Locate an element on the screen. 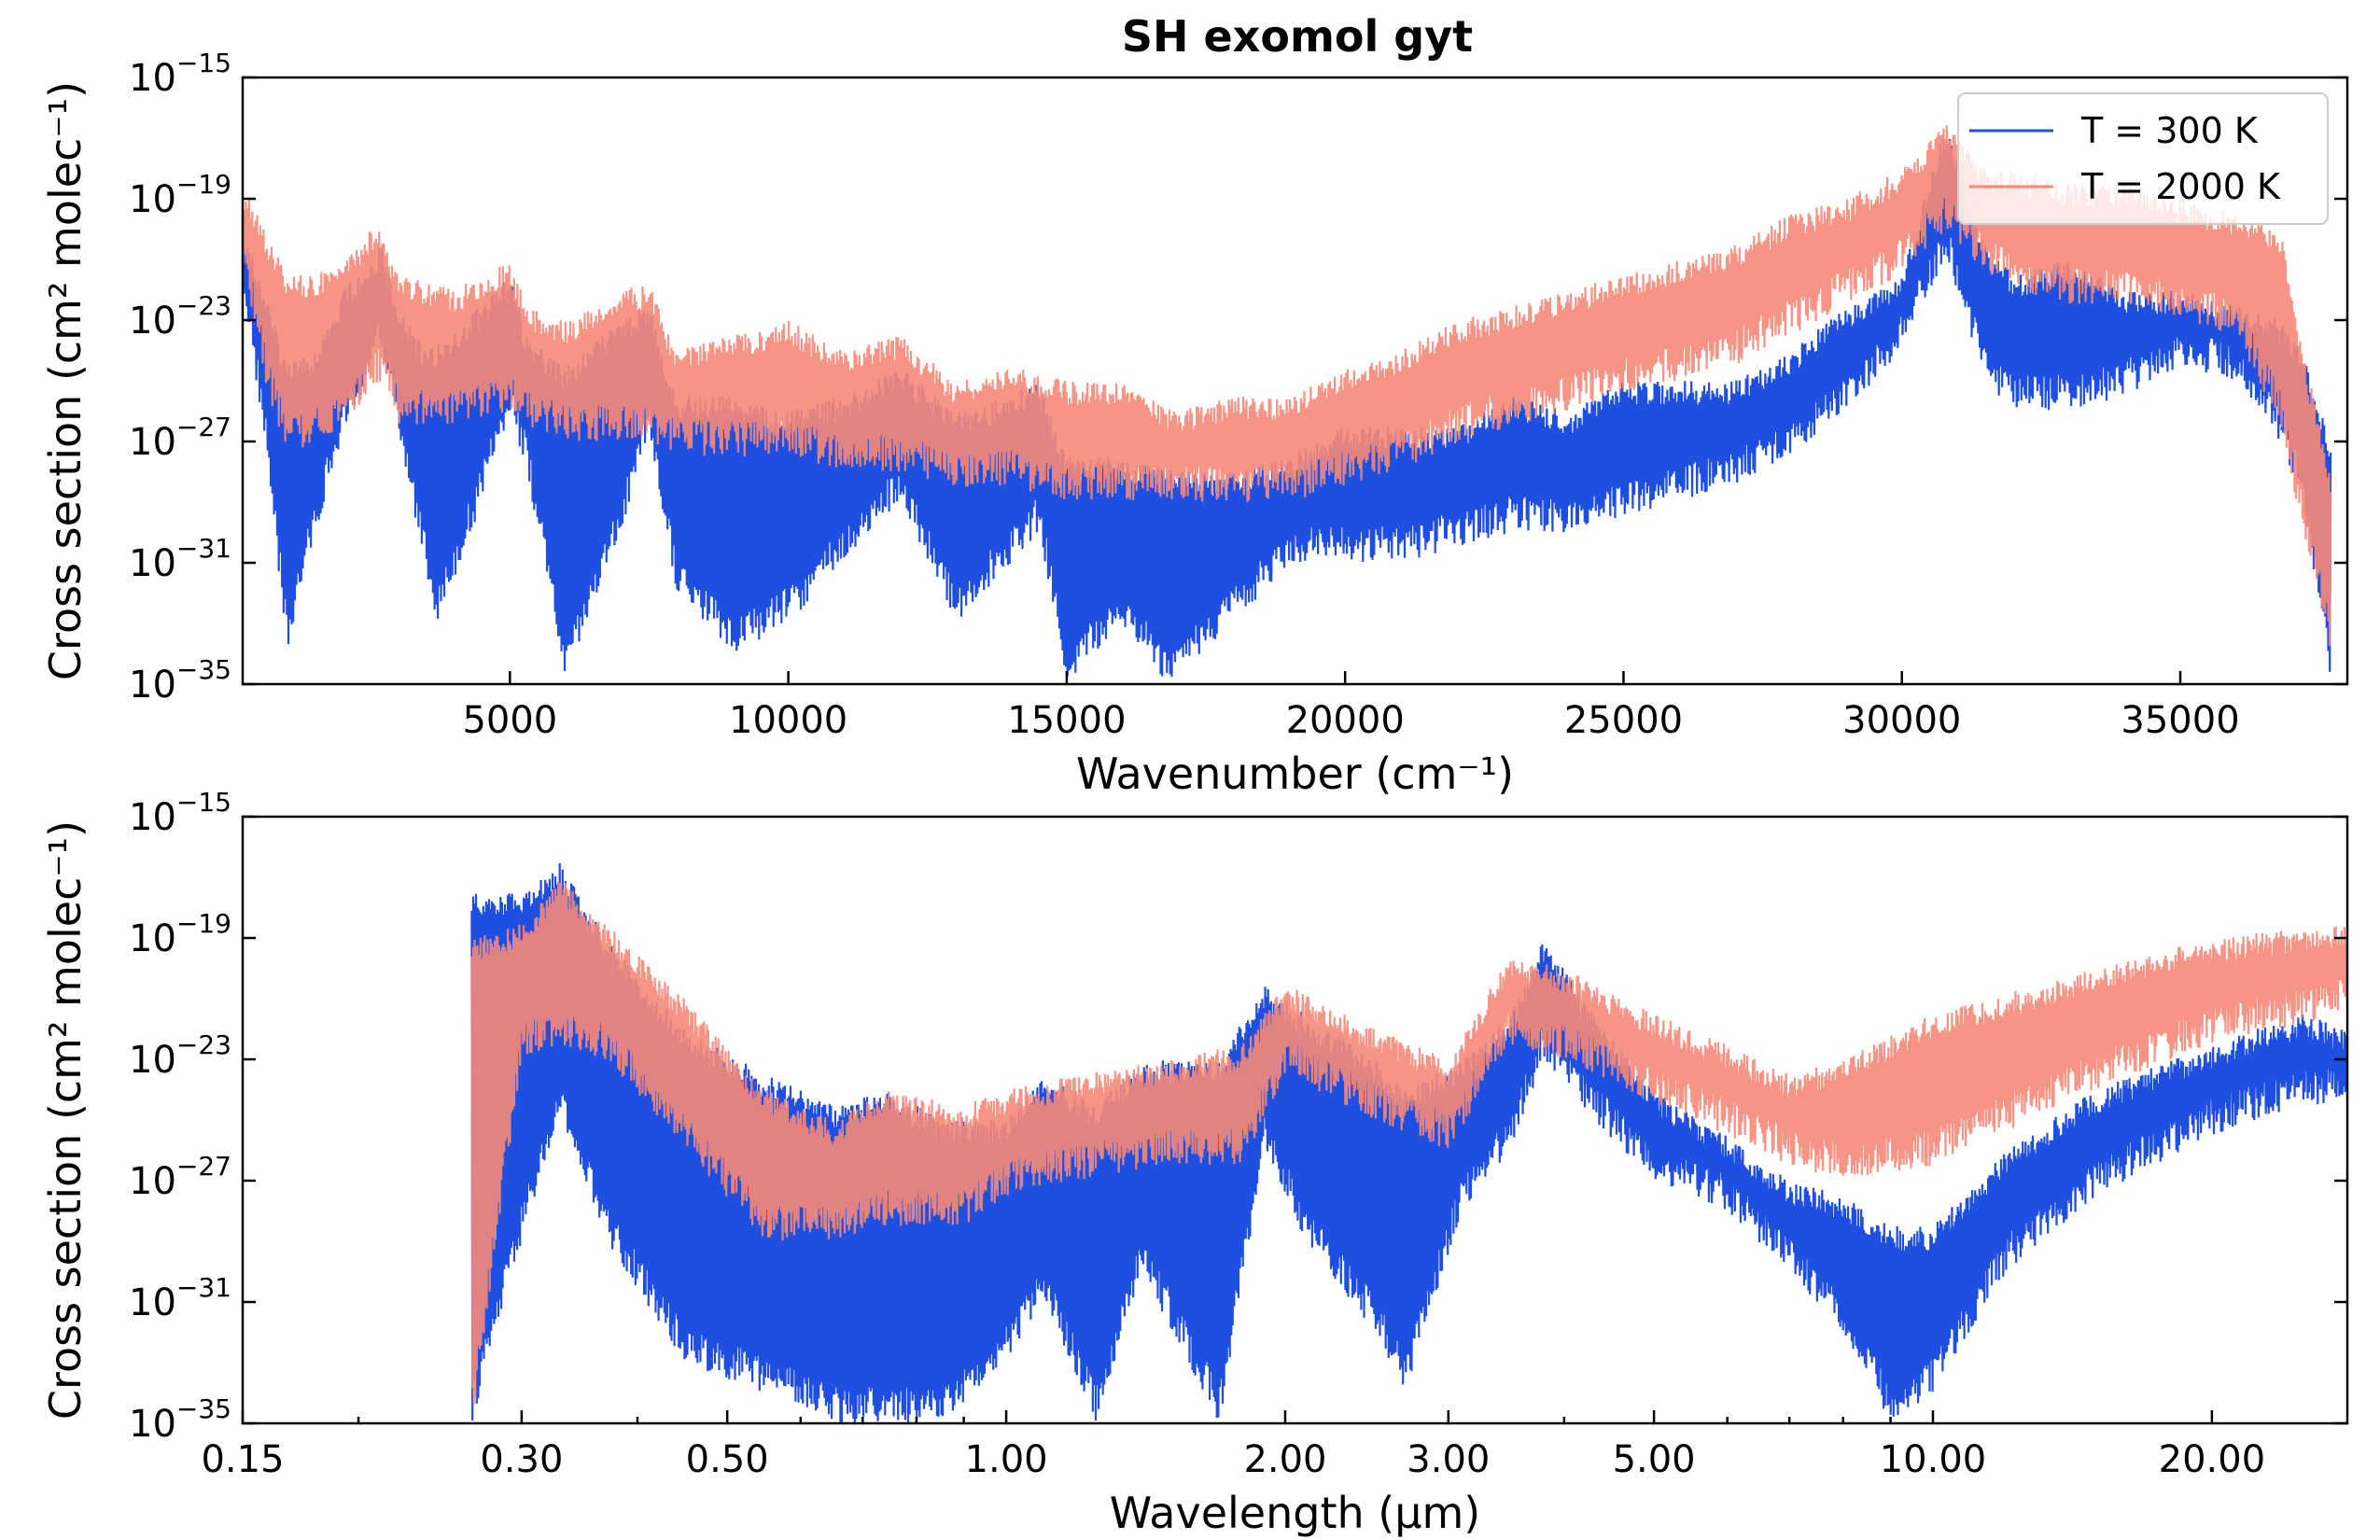 The width and height of the screenshot is (2380, 1540). x-tick-label: 20000 is located at coordinates (1345, 720).